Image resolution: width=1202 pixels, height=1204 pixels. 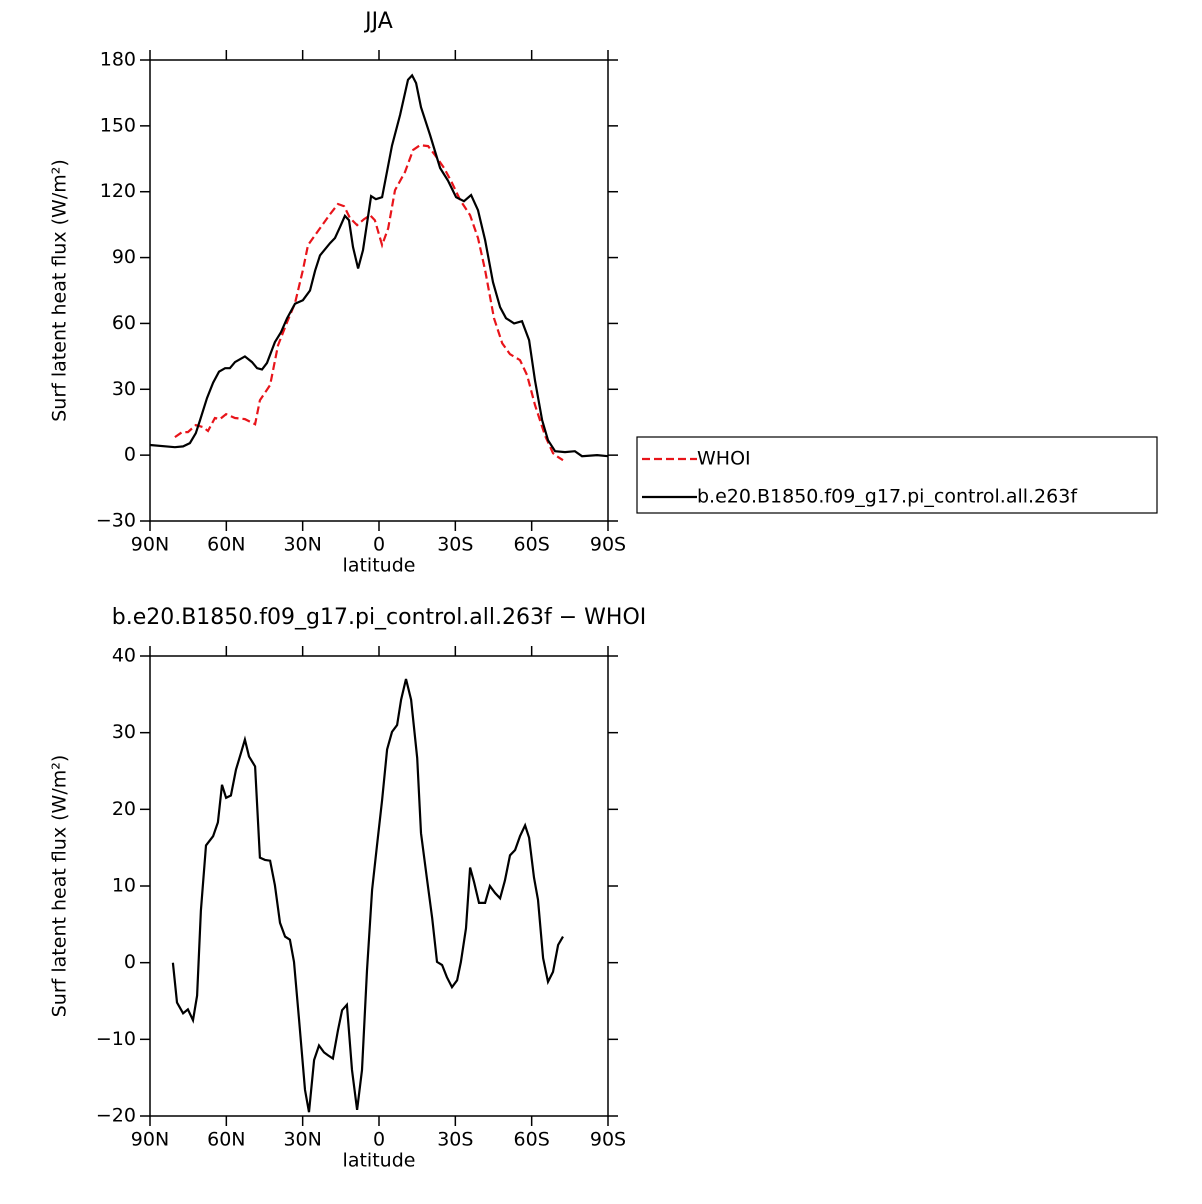 What do you see at coordinates (116, 1039) in the screenshot?
I see `y-tick-label: −10` at bounding box center [116, 1039].